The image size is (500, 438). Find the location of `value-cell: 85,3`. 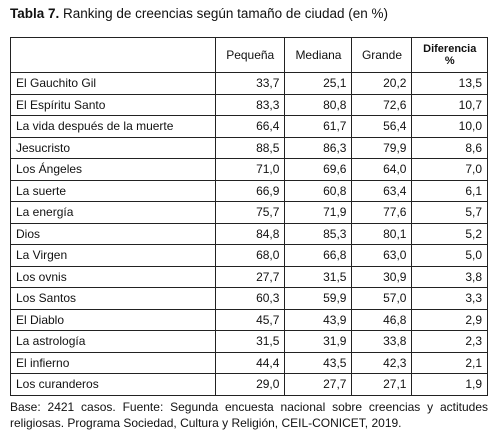

value-cell: 85,3 is located at coordinates (318, 233).